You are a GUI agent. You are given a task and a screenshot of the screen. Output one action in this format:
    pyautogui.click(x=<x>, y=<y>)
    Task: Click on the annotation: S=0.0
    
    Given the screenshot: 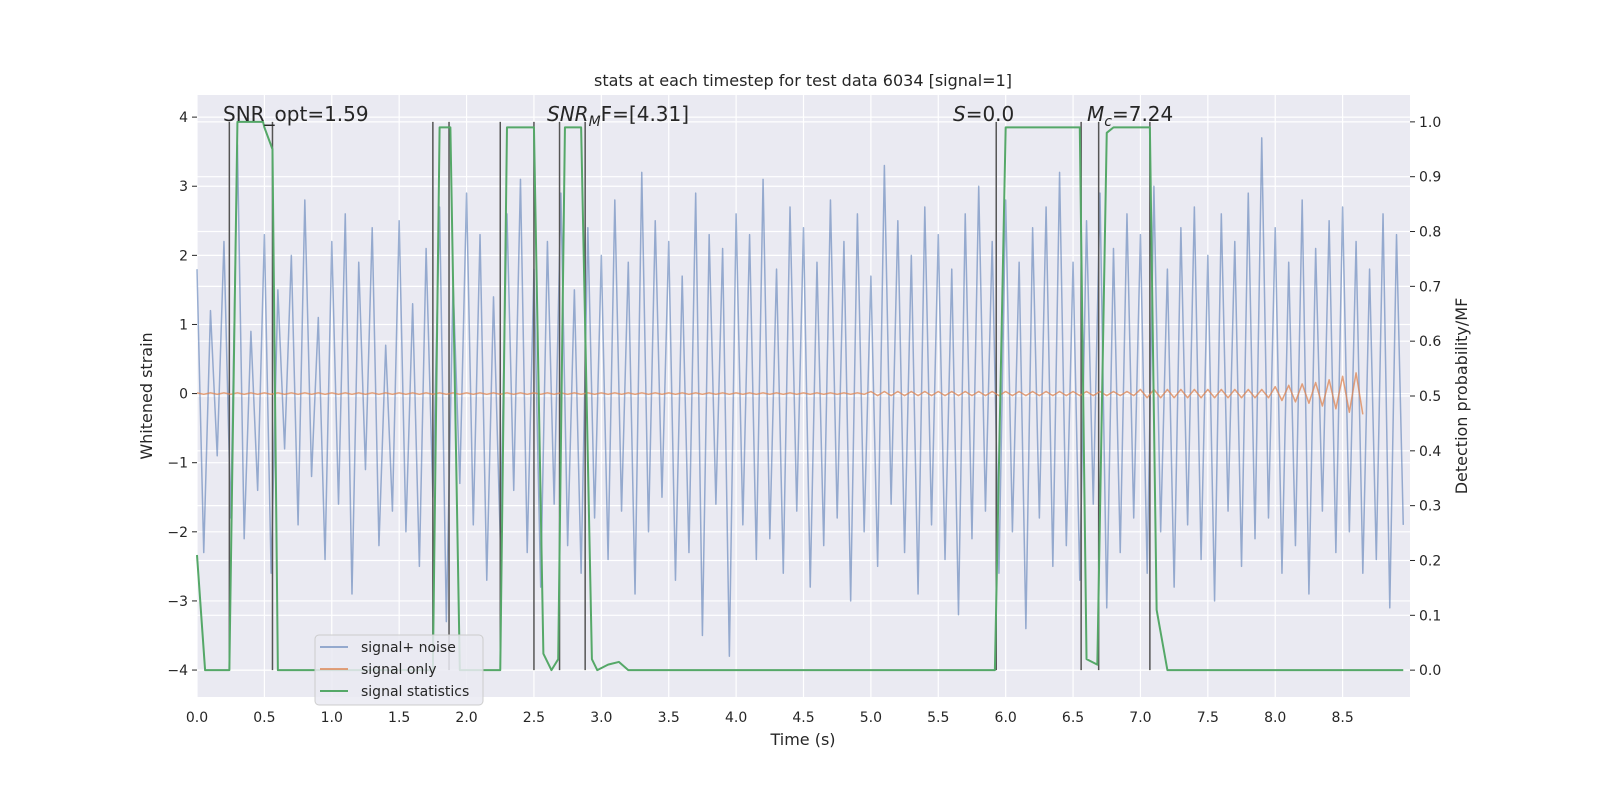 What is the action you would take?
    pyautogui.click(x=983, y=114)
    